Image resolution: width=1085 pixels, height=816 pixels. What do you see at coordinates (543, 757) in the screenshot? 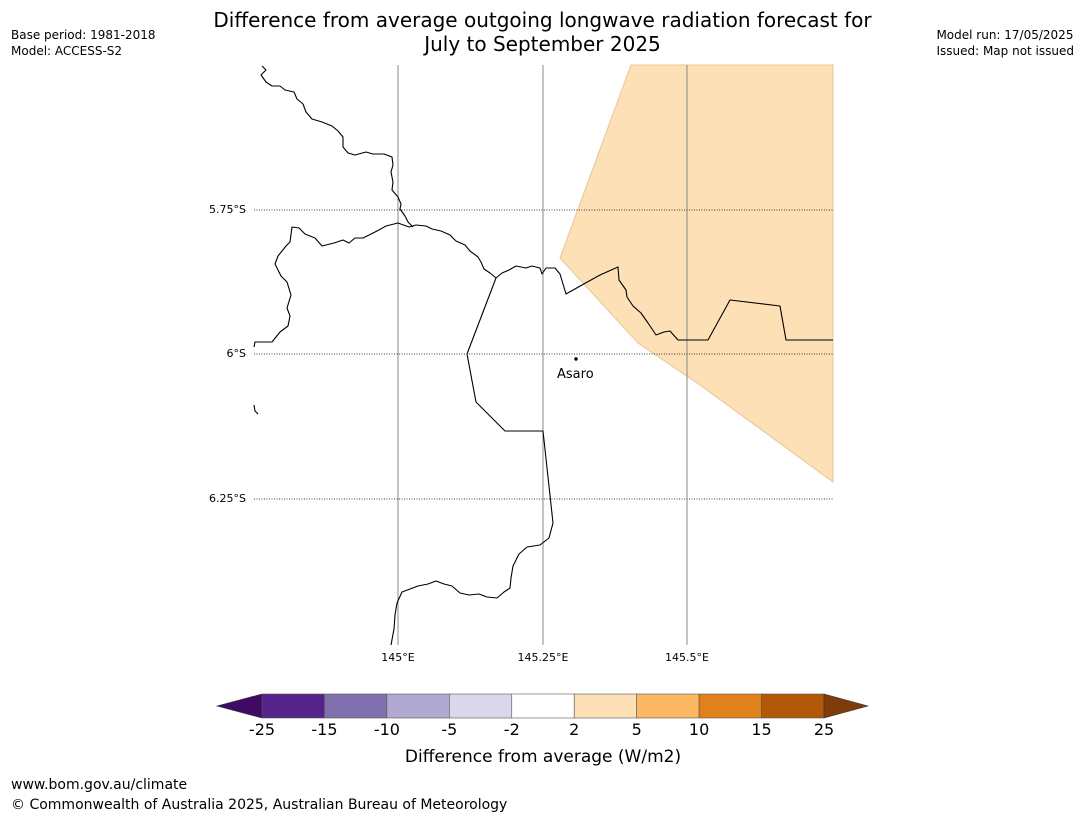
I see `colorbar-label: Difference from average (W/m2)` at bounding box center [543, 757].